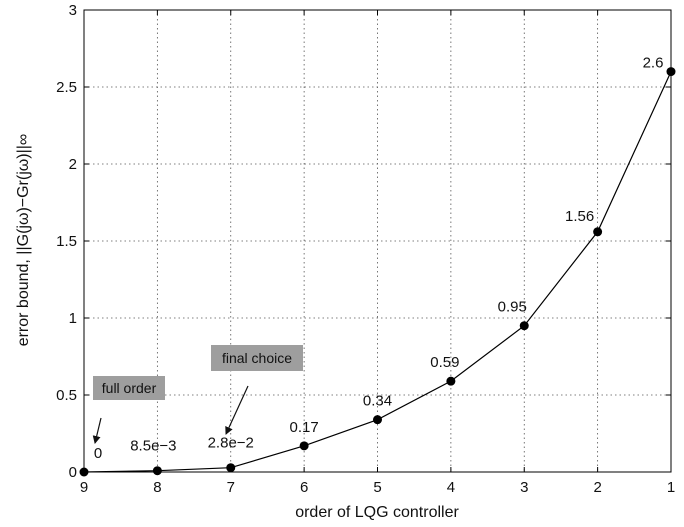  Describe the element at coordinates (73, 472) in the screenshot. I see `y-tick-label: 0` at that location.